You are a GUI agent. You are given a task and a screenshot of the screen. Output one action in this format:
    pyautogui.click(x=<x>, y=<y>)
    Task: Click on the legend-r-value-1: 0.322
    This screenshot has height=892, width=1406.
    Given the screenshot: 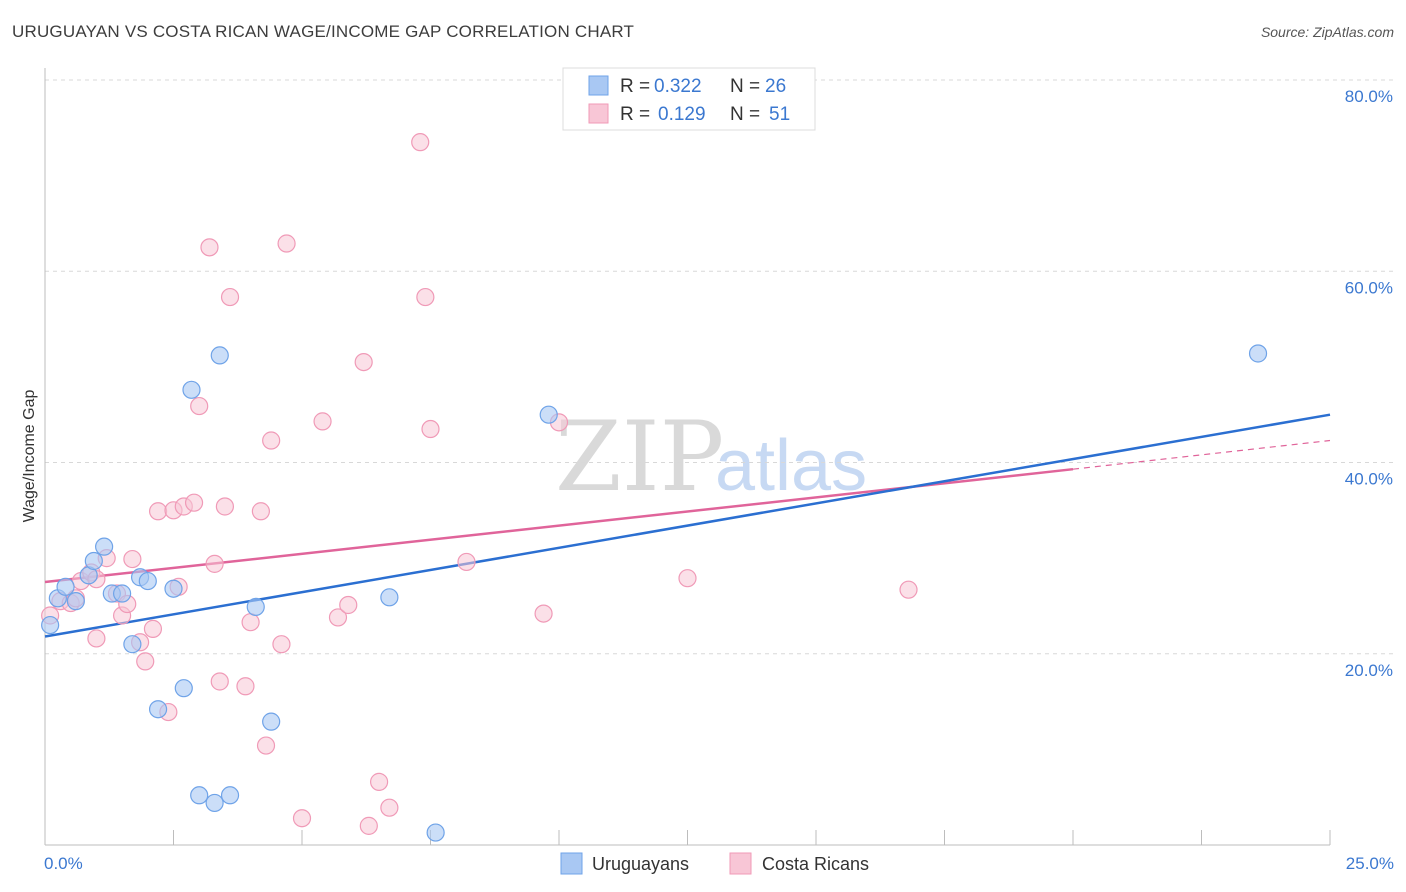 What is the action you would take?
    pyautogui.click(x=678, y=86)
    